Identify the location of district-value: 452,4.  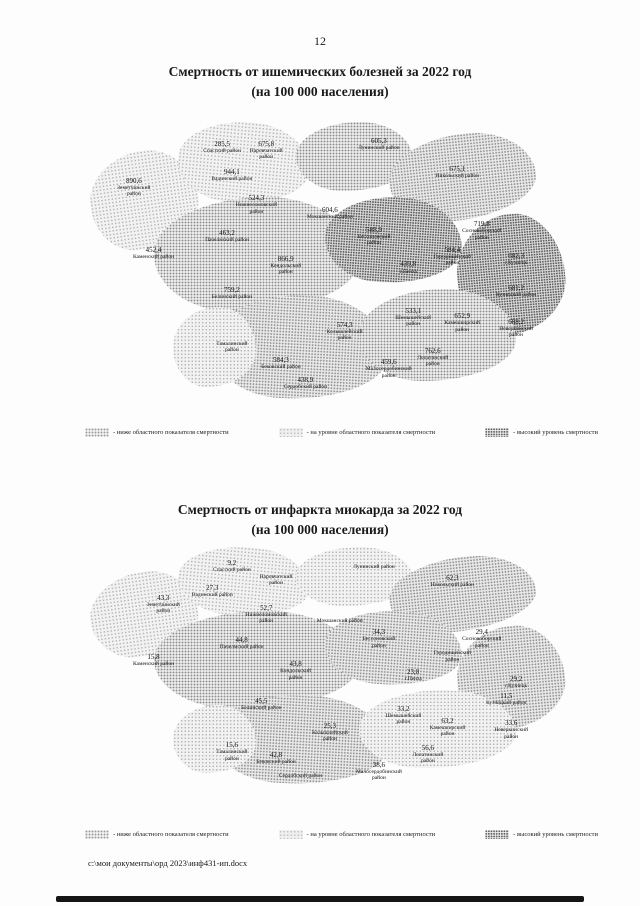
(153, 250).